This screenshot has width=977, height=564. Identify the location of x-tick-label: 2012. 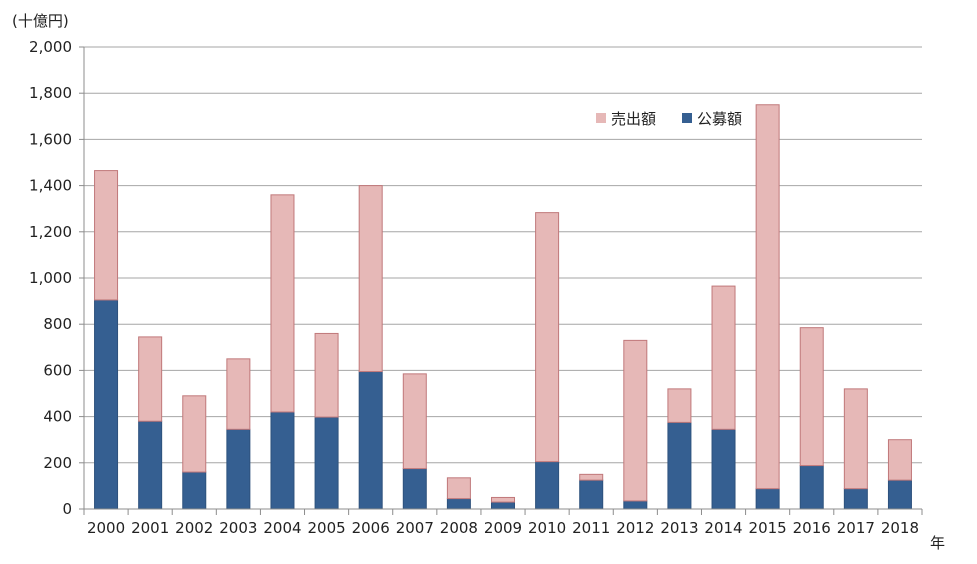
(635, 528).